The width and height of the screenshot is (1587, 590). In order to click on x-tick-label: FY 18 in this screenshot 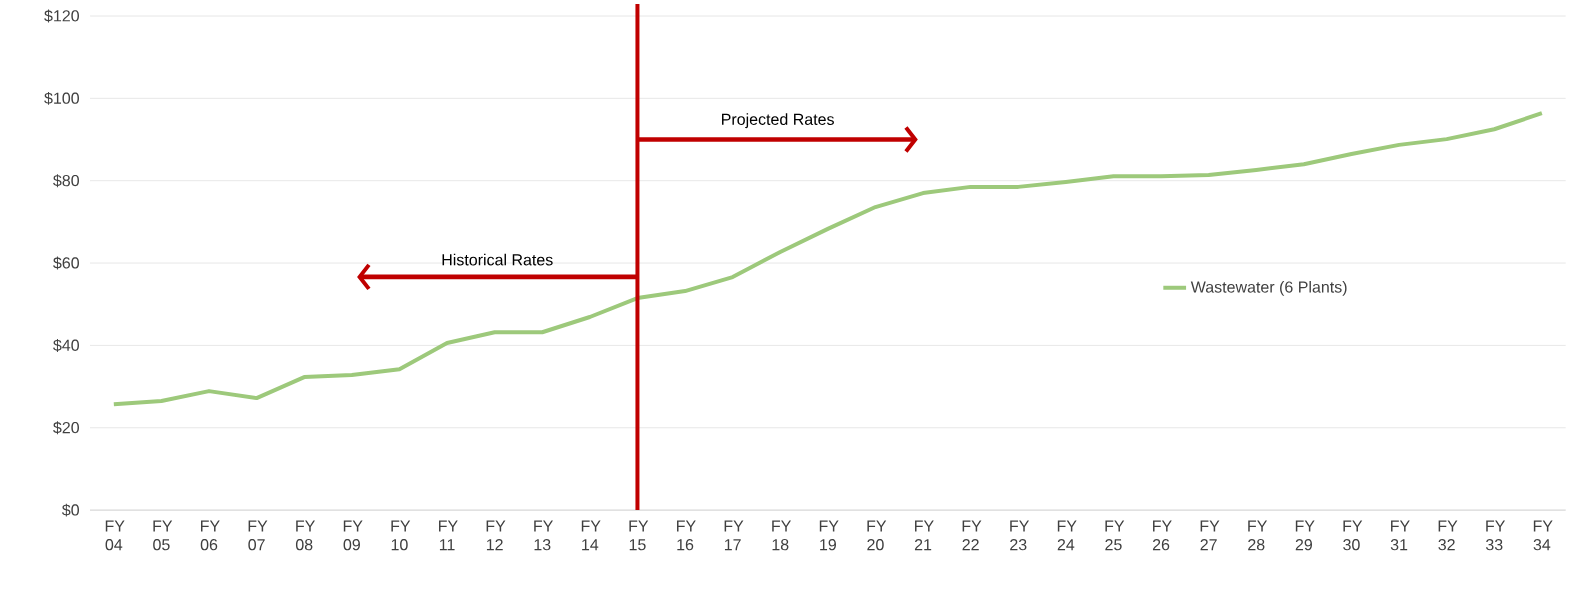, I will do `click(781, 535)`.